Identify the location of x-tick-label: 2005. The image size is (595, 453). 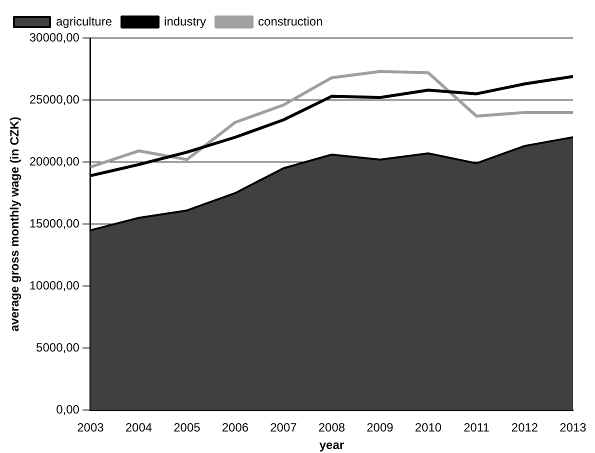
(187, 427).